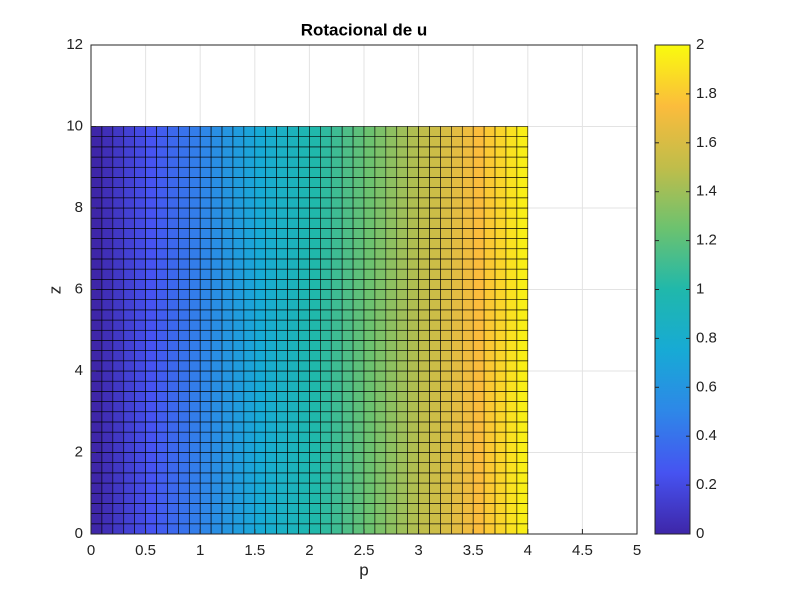  I want to click on y-tick-label: 8, so click(79, 207).